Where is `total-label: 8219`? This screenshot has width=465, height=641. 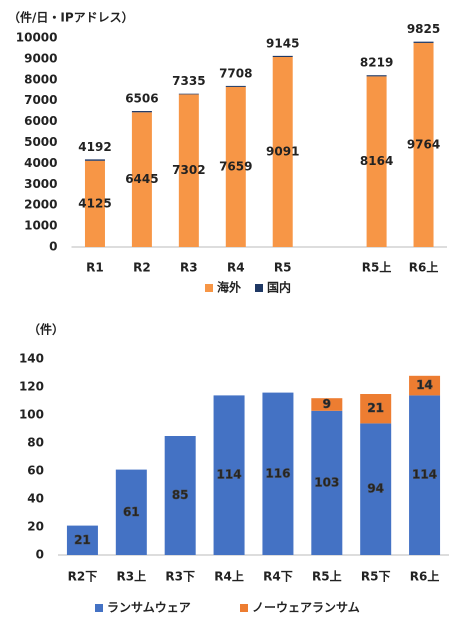
total-label: 8219 is located at coordinates (376, 63).